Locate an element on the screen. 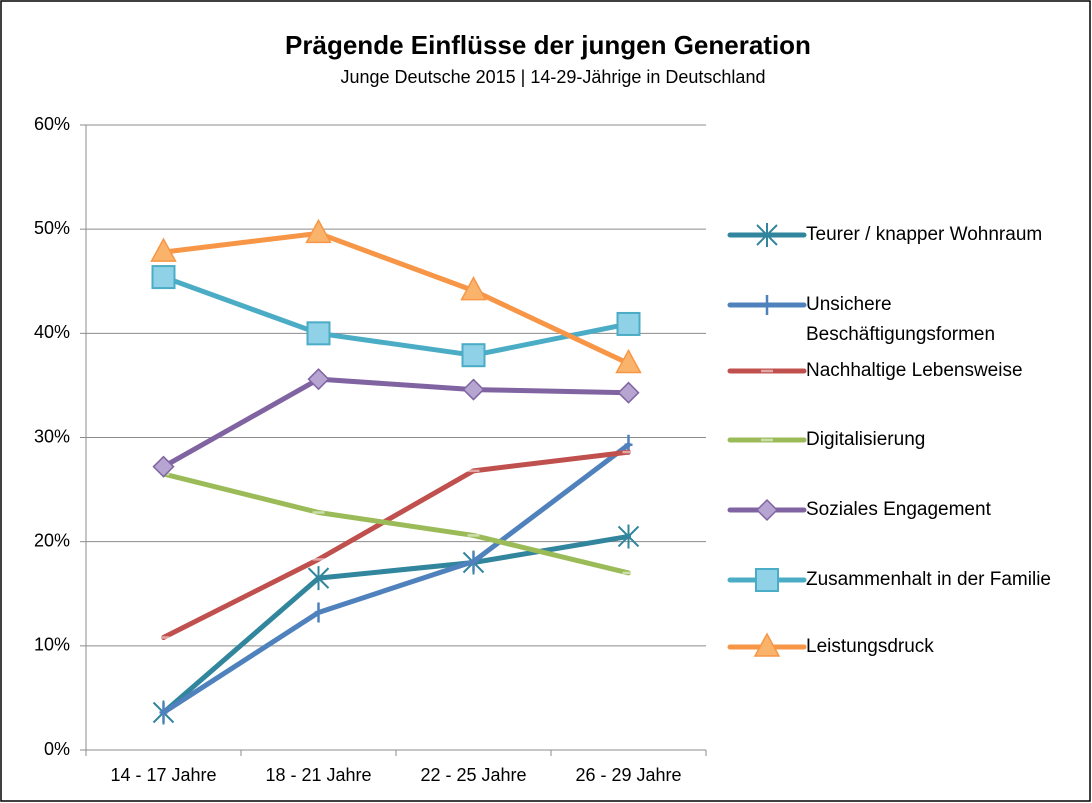 The image size is (1092, 803). y-tick-label: 20% is located at coordinates (52, 540).